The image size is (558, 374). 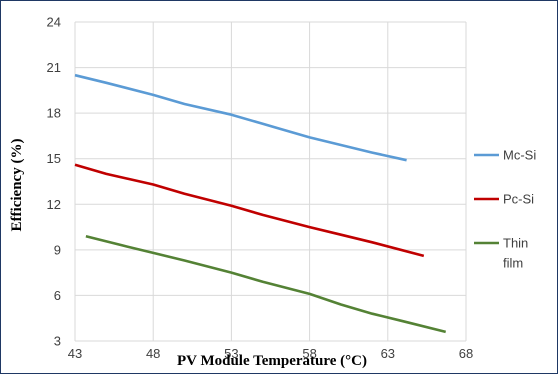 I want to click on y-tick-label: 15, so click(x=54, y=158).